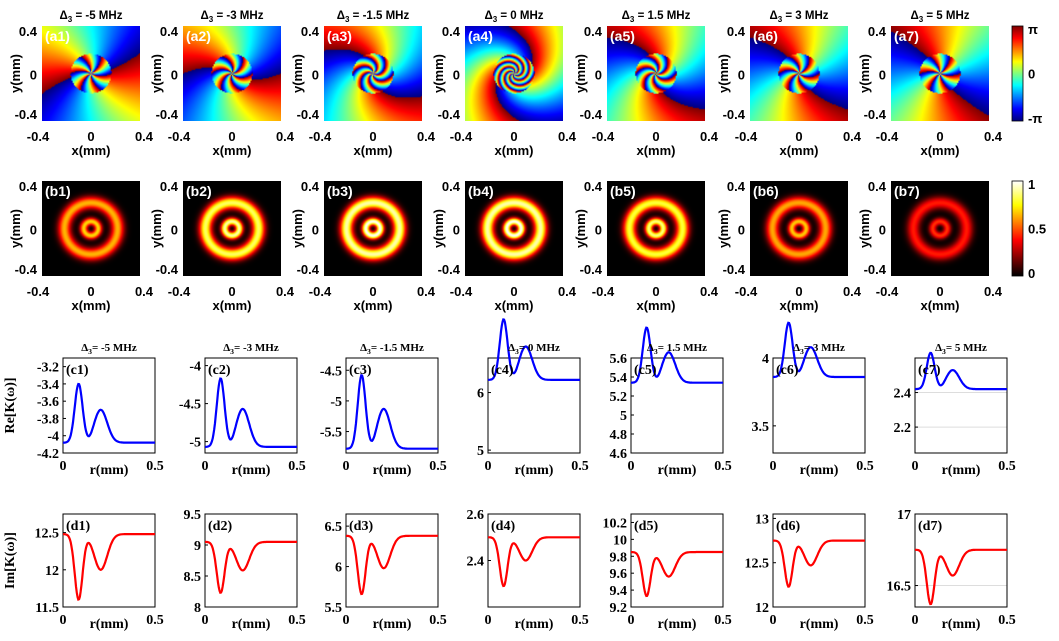  What do you see at coordinates (619, 397) in the screenshot?
I see `y-tick-label: 5.2` at bounding box center [619, 397].